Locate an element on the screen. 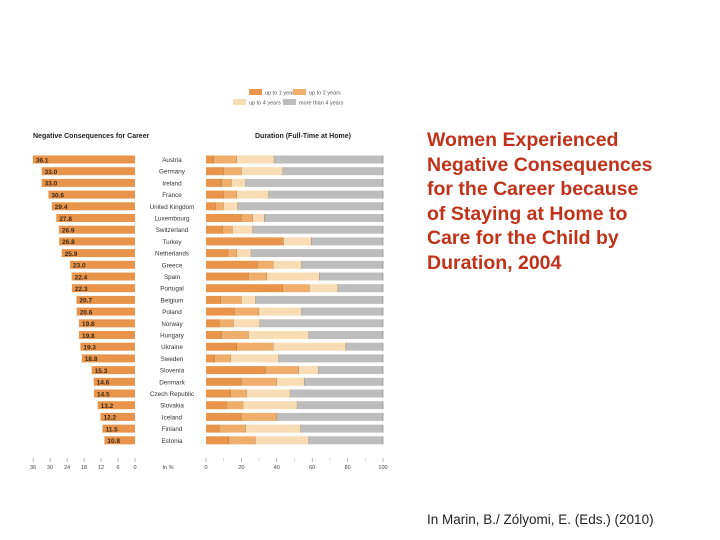  left-bar-value-label: 30.6 is located at coordinates (57, 195).